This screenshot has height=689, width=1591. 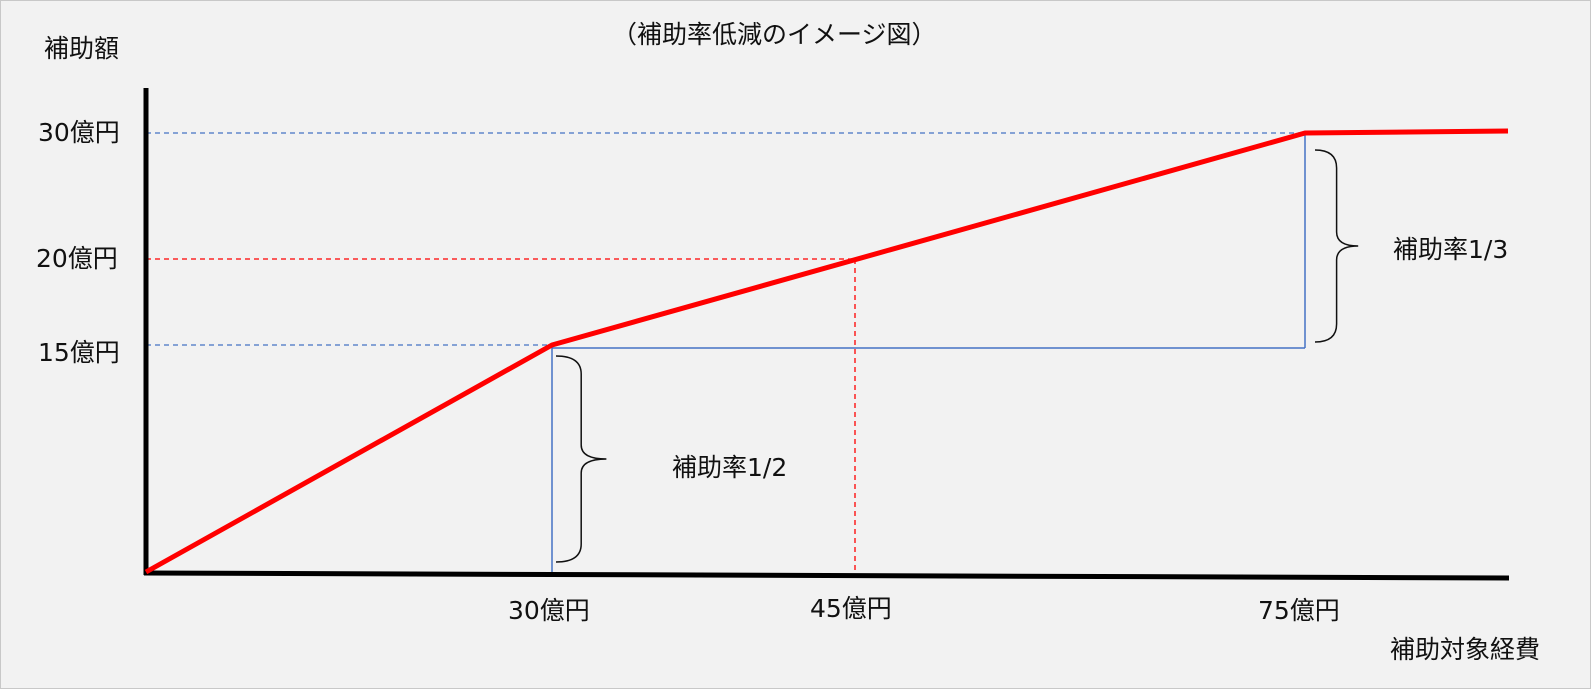 I want to click on x-tick-label-45: 45億円, so click(x=851, y=608).